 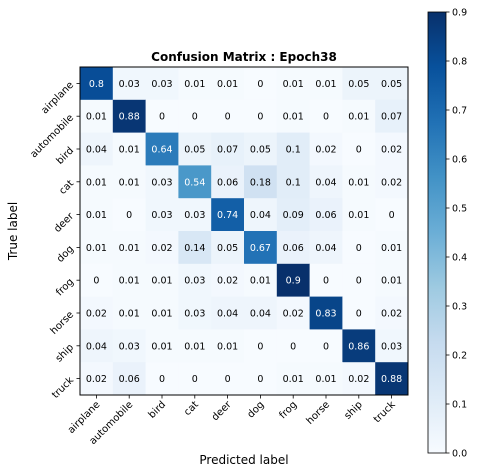 What do you see at coordinates (459, 356) in the screenshot?
I see `colorbar-tick-label: 0.2` at bounding box center [459, 356].